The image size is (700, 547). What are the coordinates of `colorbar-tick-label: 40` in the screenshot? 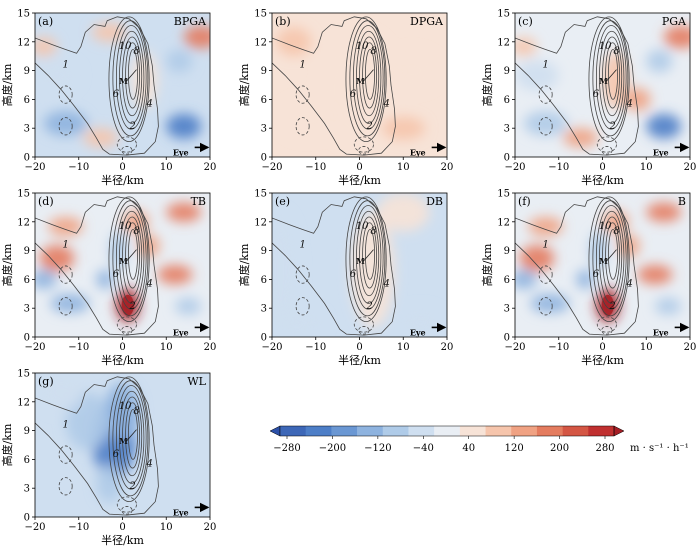 It's located at (468, 448).